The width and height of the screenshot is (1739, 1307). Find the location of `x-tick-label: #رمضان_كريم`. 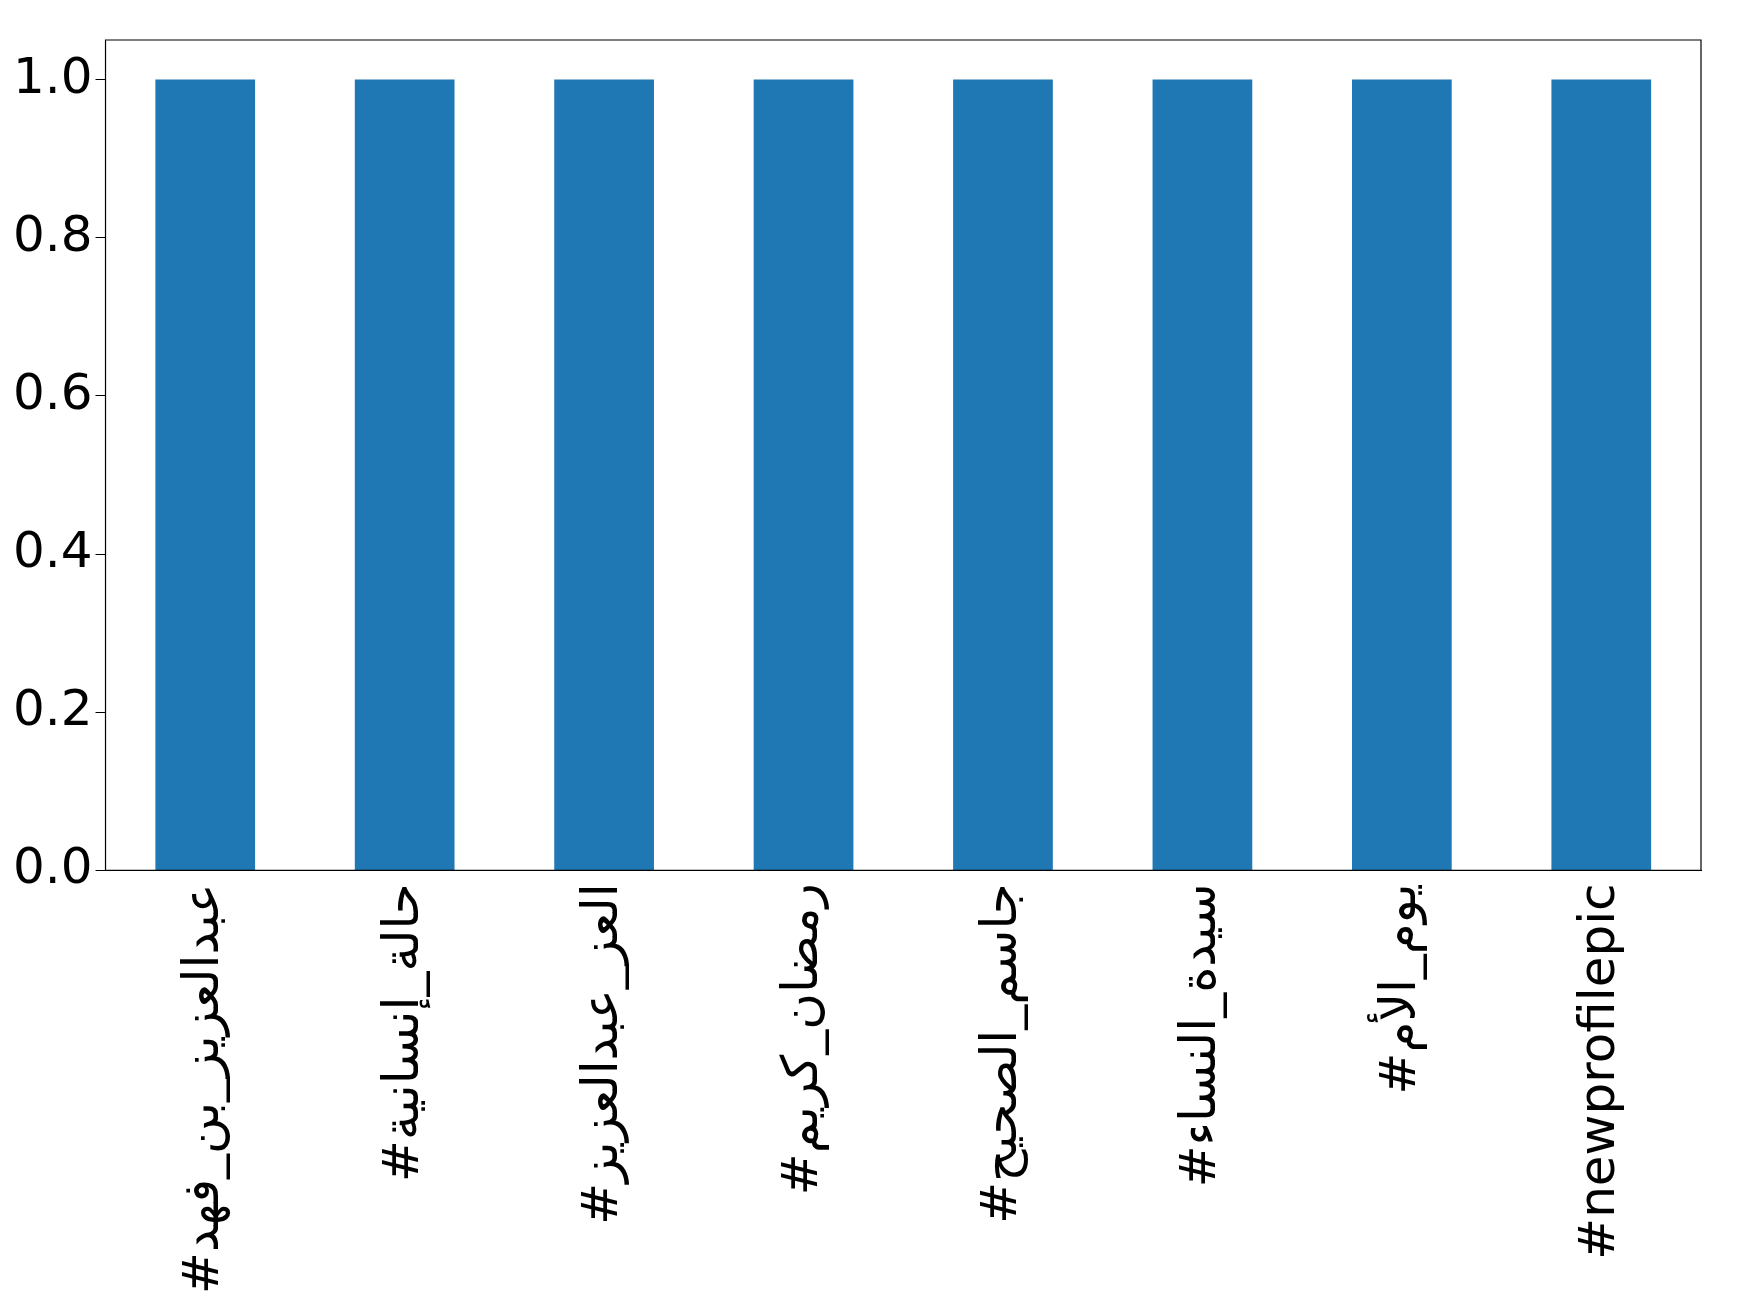

x-tick-label: #رمضان_كريم is located at coordinates (799, 1039).